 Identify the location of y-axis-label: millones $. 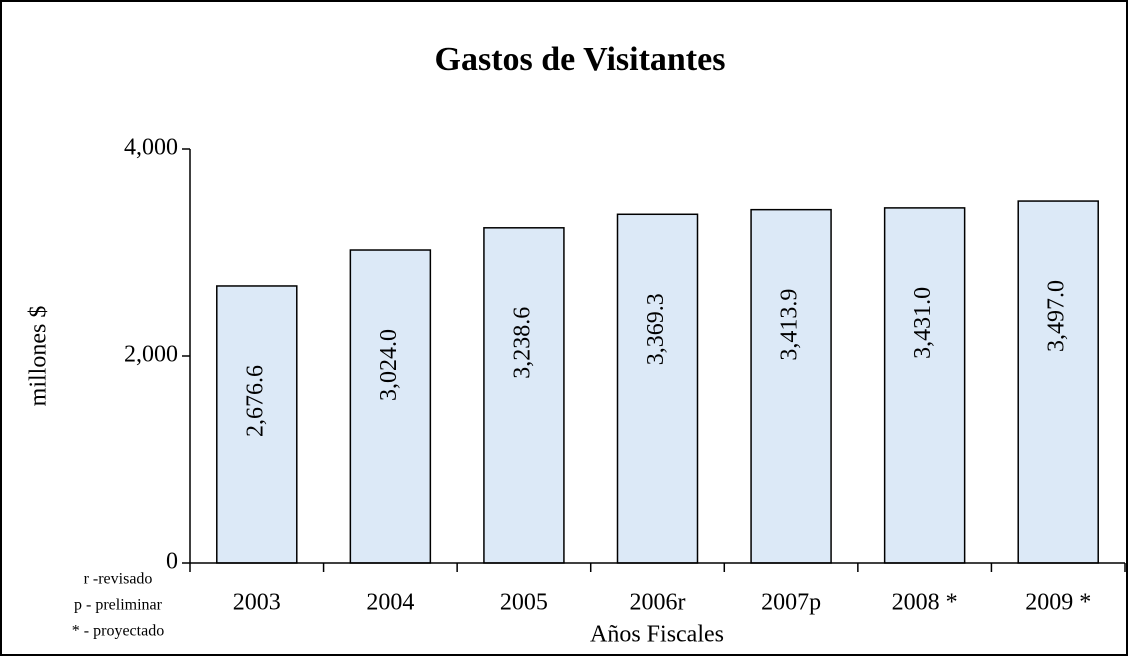
(39, 356).